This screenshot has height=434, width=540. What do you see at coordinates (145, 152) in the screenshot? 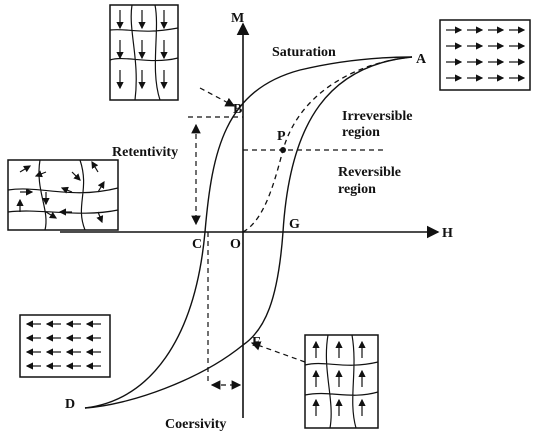
I see `label-retentivity: Retentivity` at bounding box center [145, 152].